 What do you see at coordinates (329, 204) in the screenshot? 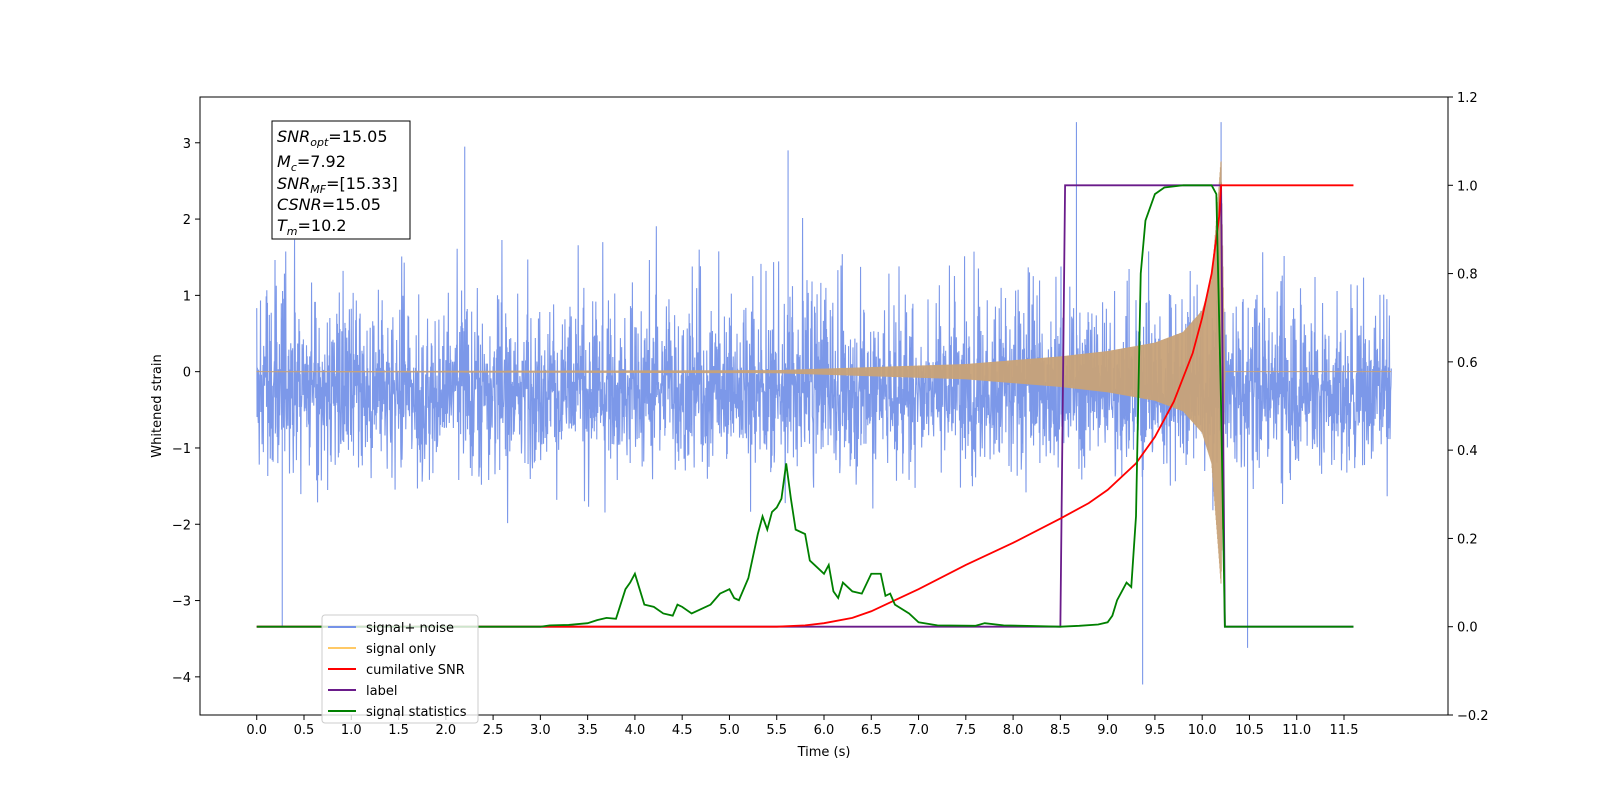
I see `annotation-csnr: CSNR=15.05` at bounding box center [329, 204].